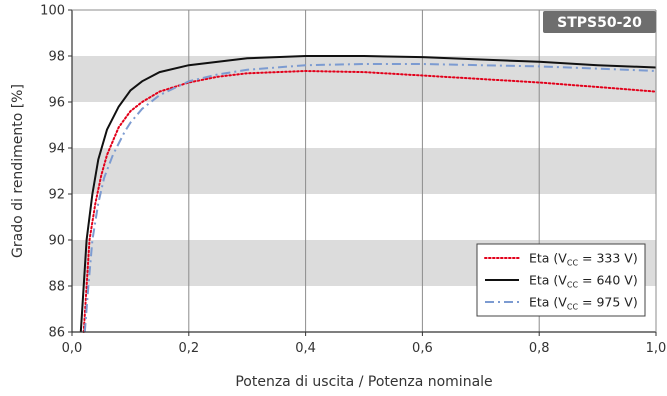  I want to click on y-tick-label: 98, so click(56, 57).